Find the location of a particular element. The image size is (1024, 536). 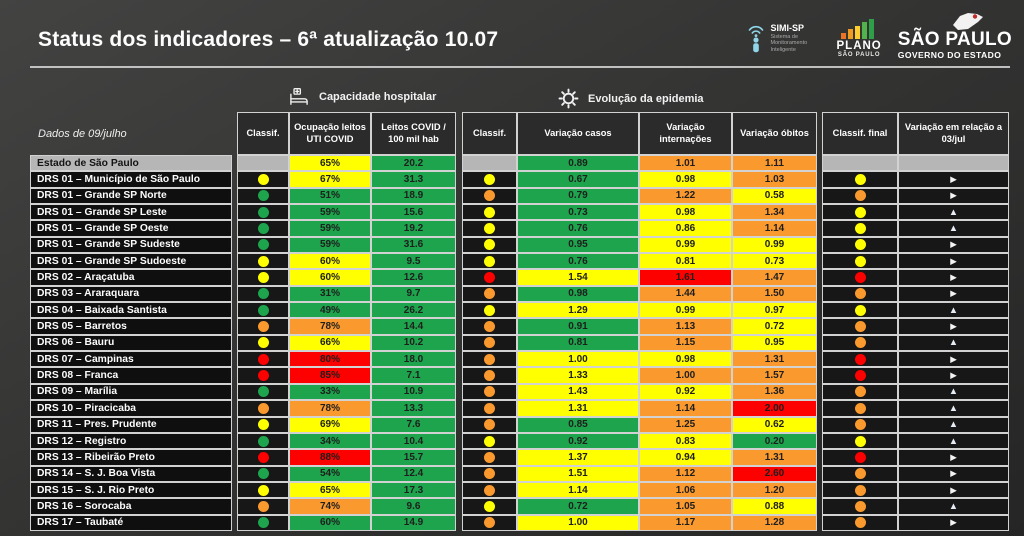

beds-per-100k-cell: 31.3 is located at coordinates (413, 179).